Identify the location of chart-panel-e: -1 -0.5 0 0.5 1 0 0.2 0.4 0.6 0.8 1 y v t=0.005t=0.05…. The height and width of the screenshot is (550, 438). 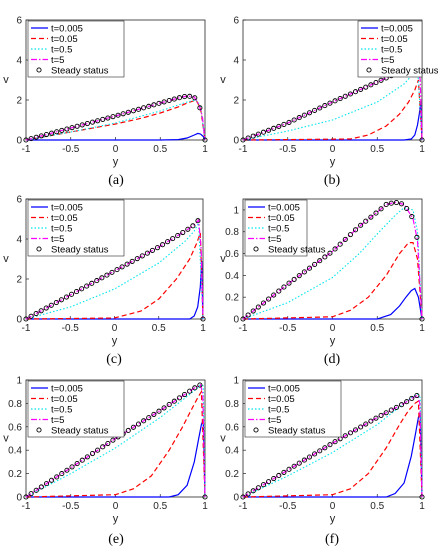
(105, 462).